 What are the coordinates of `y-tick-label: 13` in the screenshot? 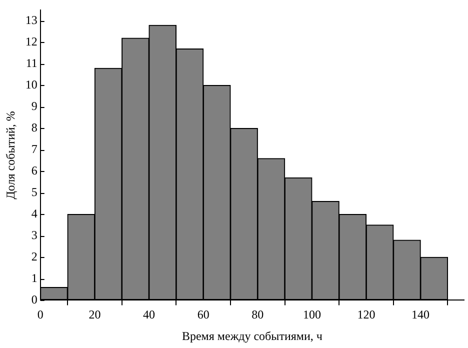 It's located at (31, 20).